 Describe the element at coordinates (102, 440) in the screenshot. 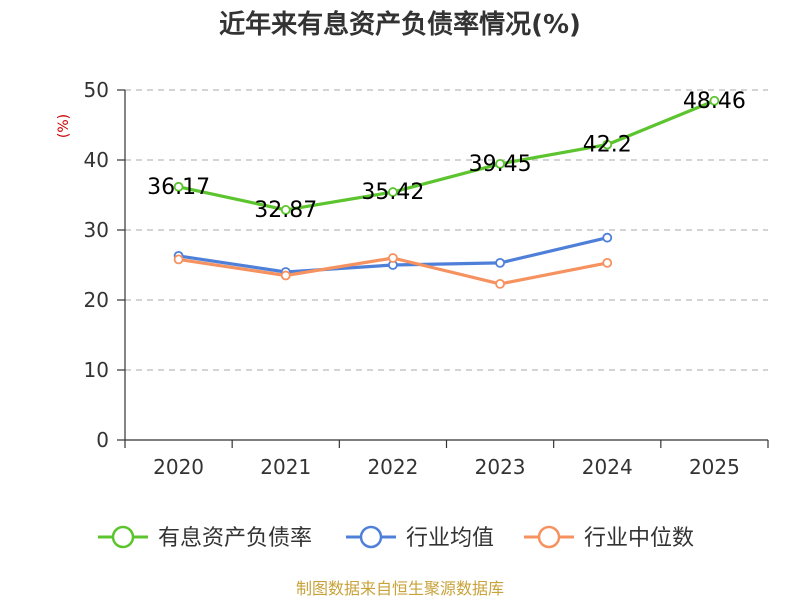

I see `y-tick-label-0: 0` at that location.